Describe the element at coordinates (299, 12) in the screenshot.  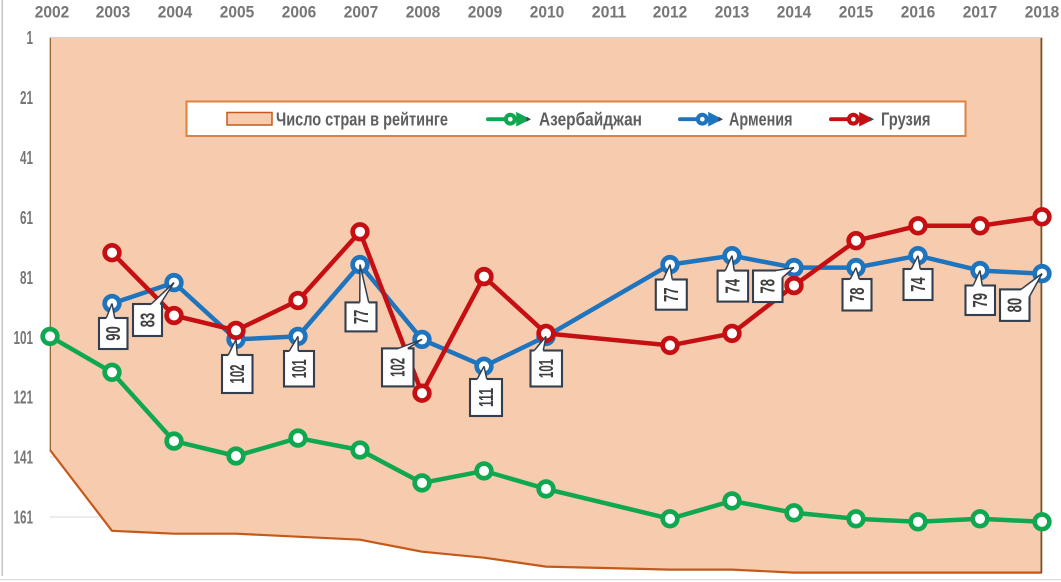
I see `svg-text: 2006` at that location.